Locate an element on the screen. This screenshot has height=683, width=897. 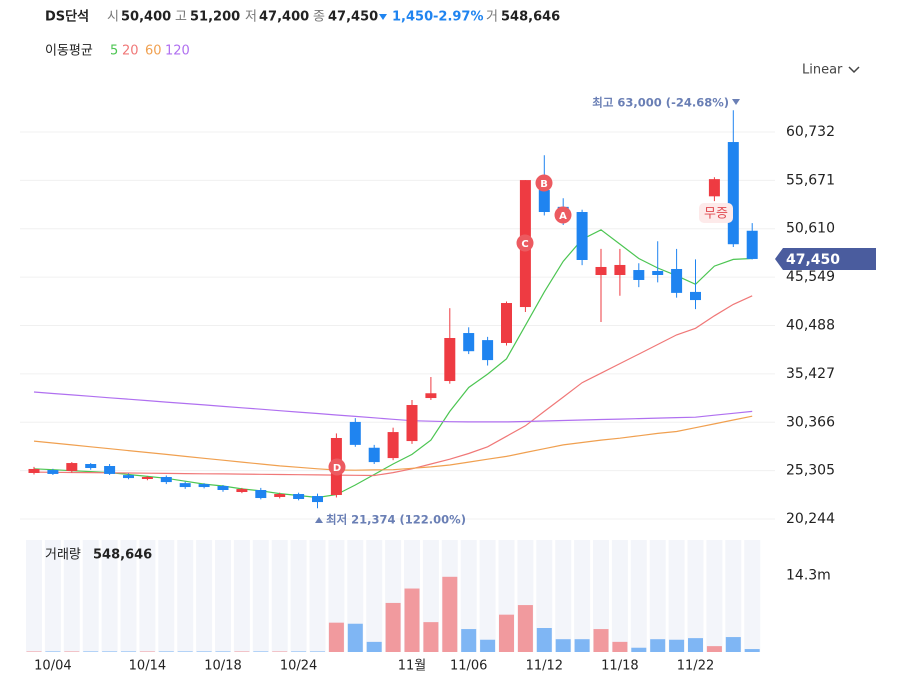
change-pct: -2.97% is located at coordinates (458, 17).